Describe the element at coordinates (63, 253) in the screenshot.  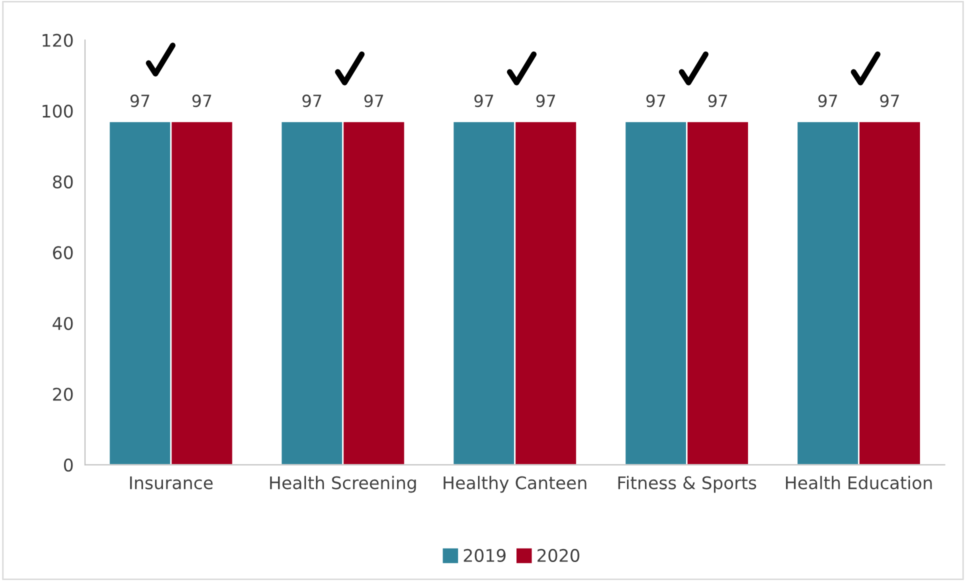
I see `y-tick-label: 60` at that location.